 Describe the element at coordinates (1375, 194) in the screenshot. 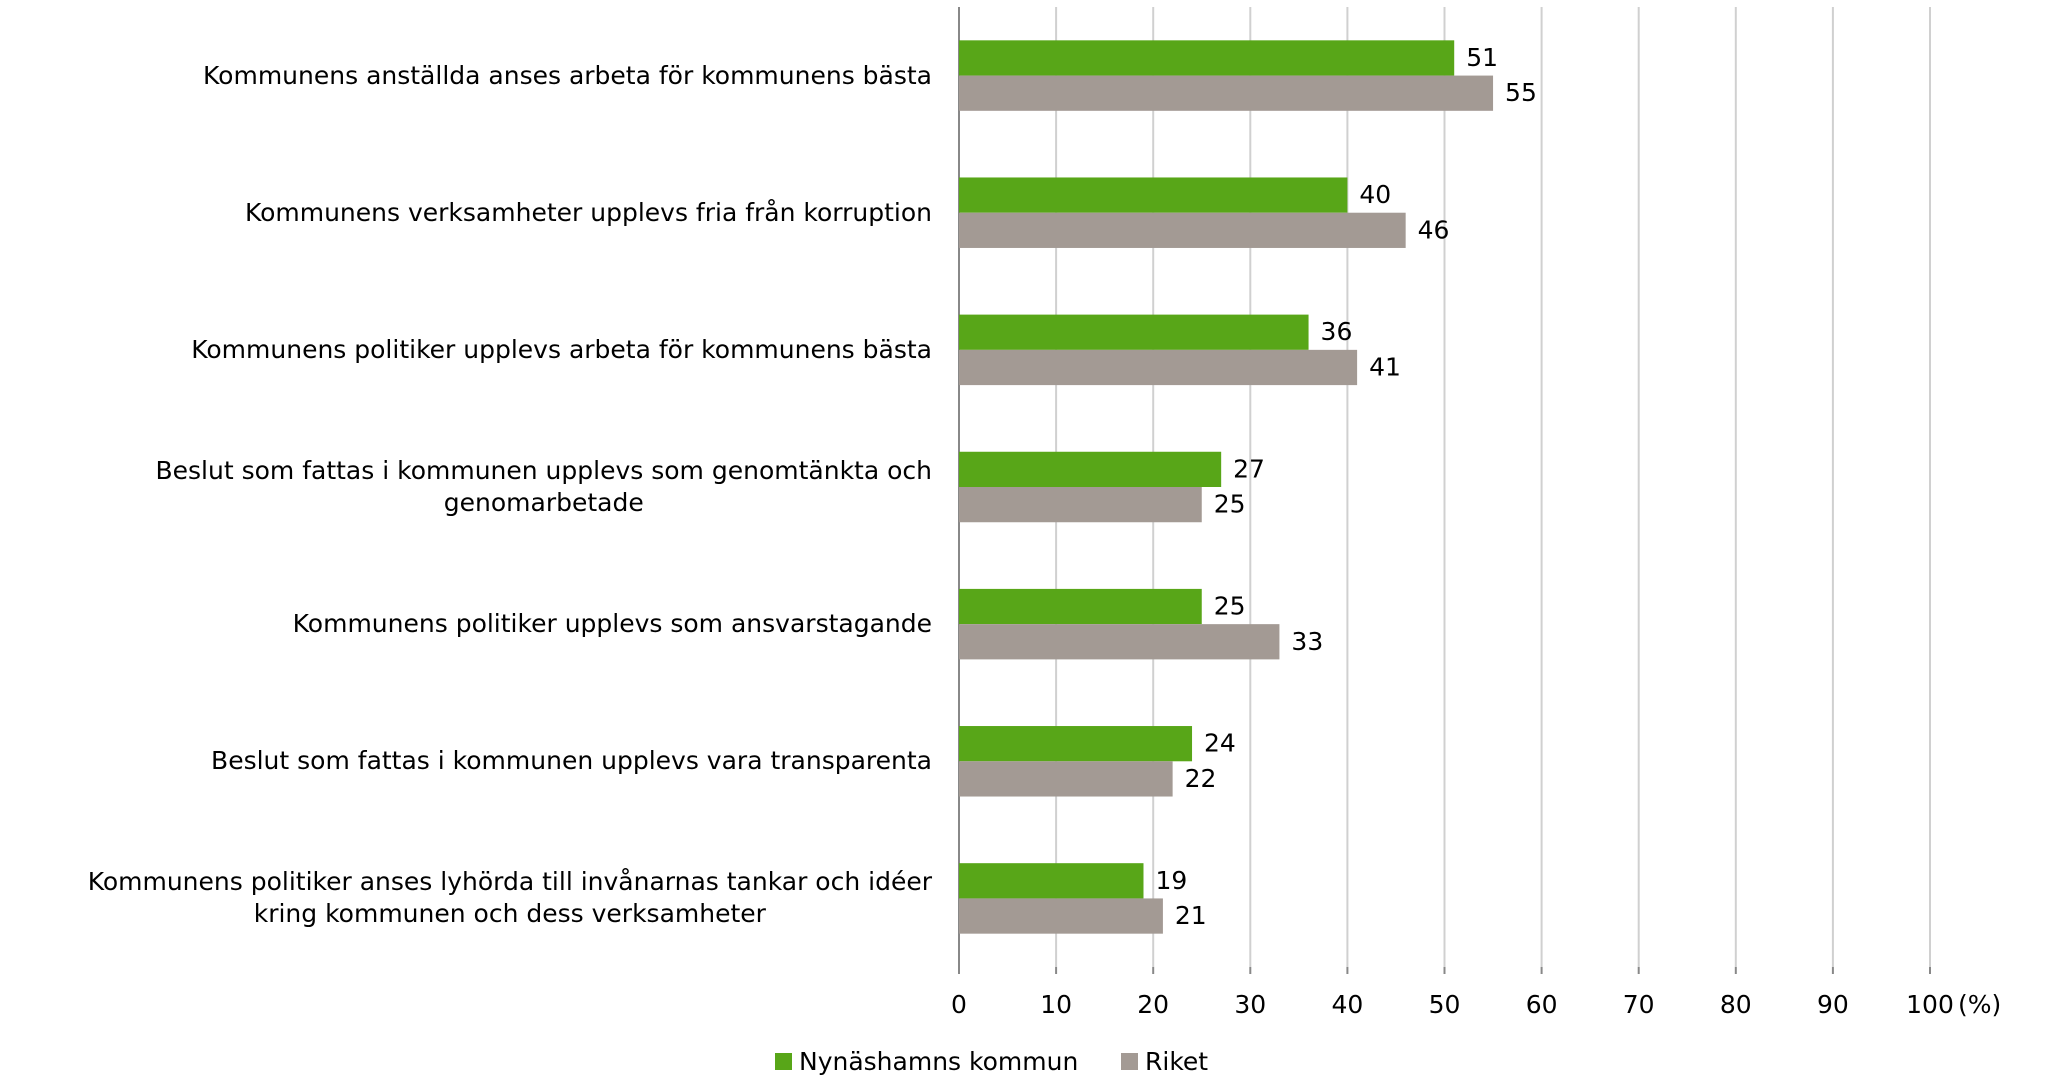

I see `value-label: 40` at that location.